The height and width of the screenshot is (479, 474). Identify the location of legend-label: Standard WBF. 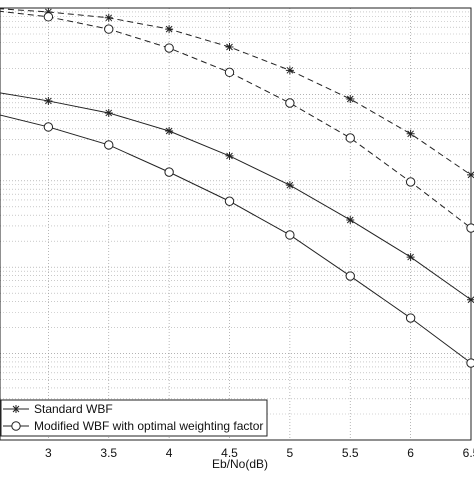
(73, 409).